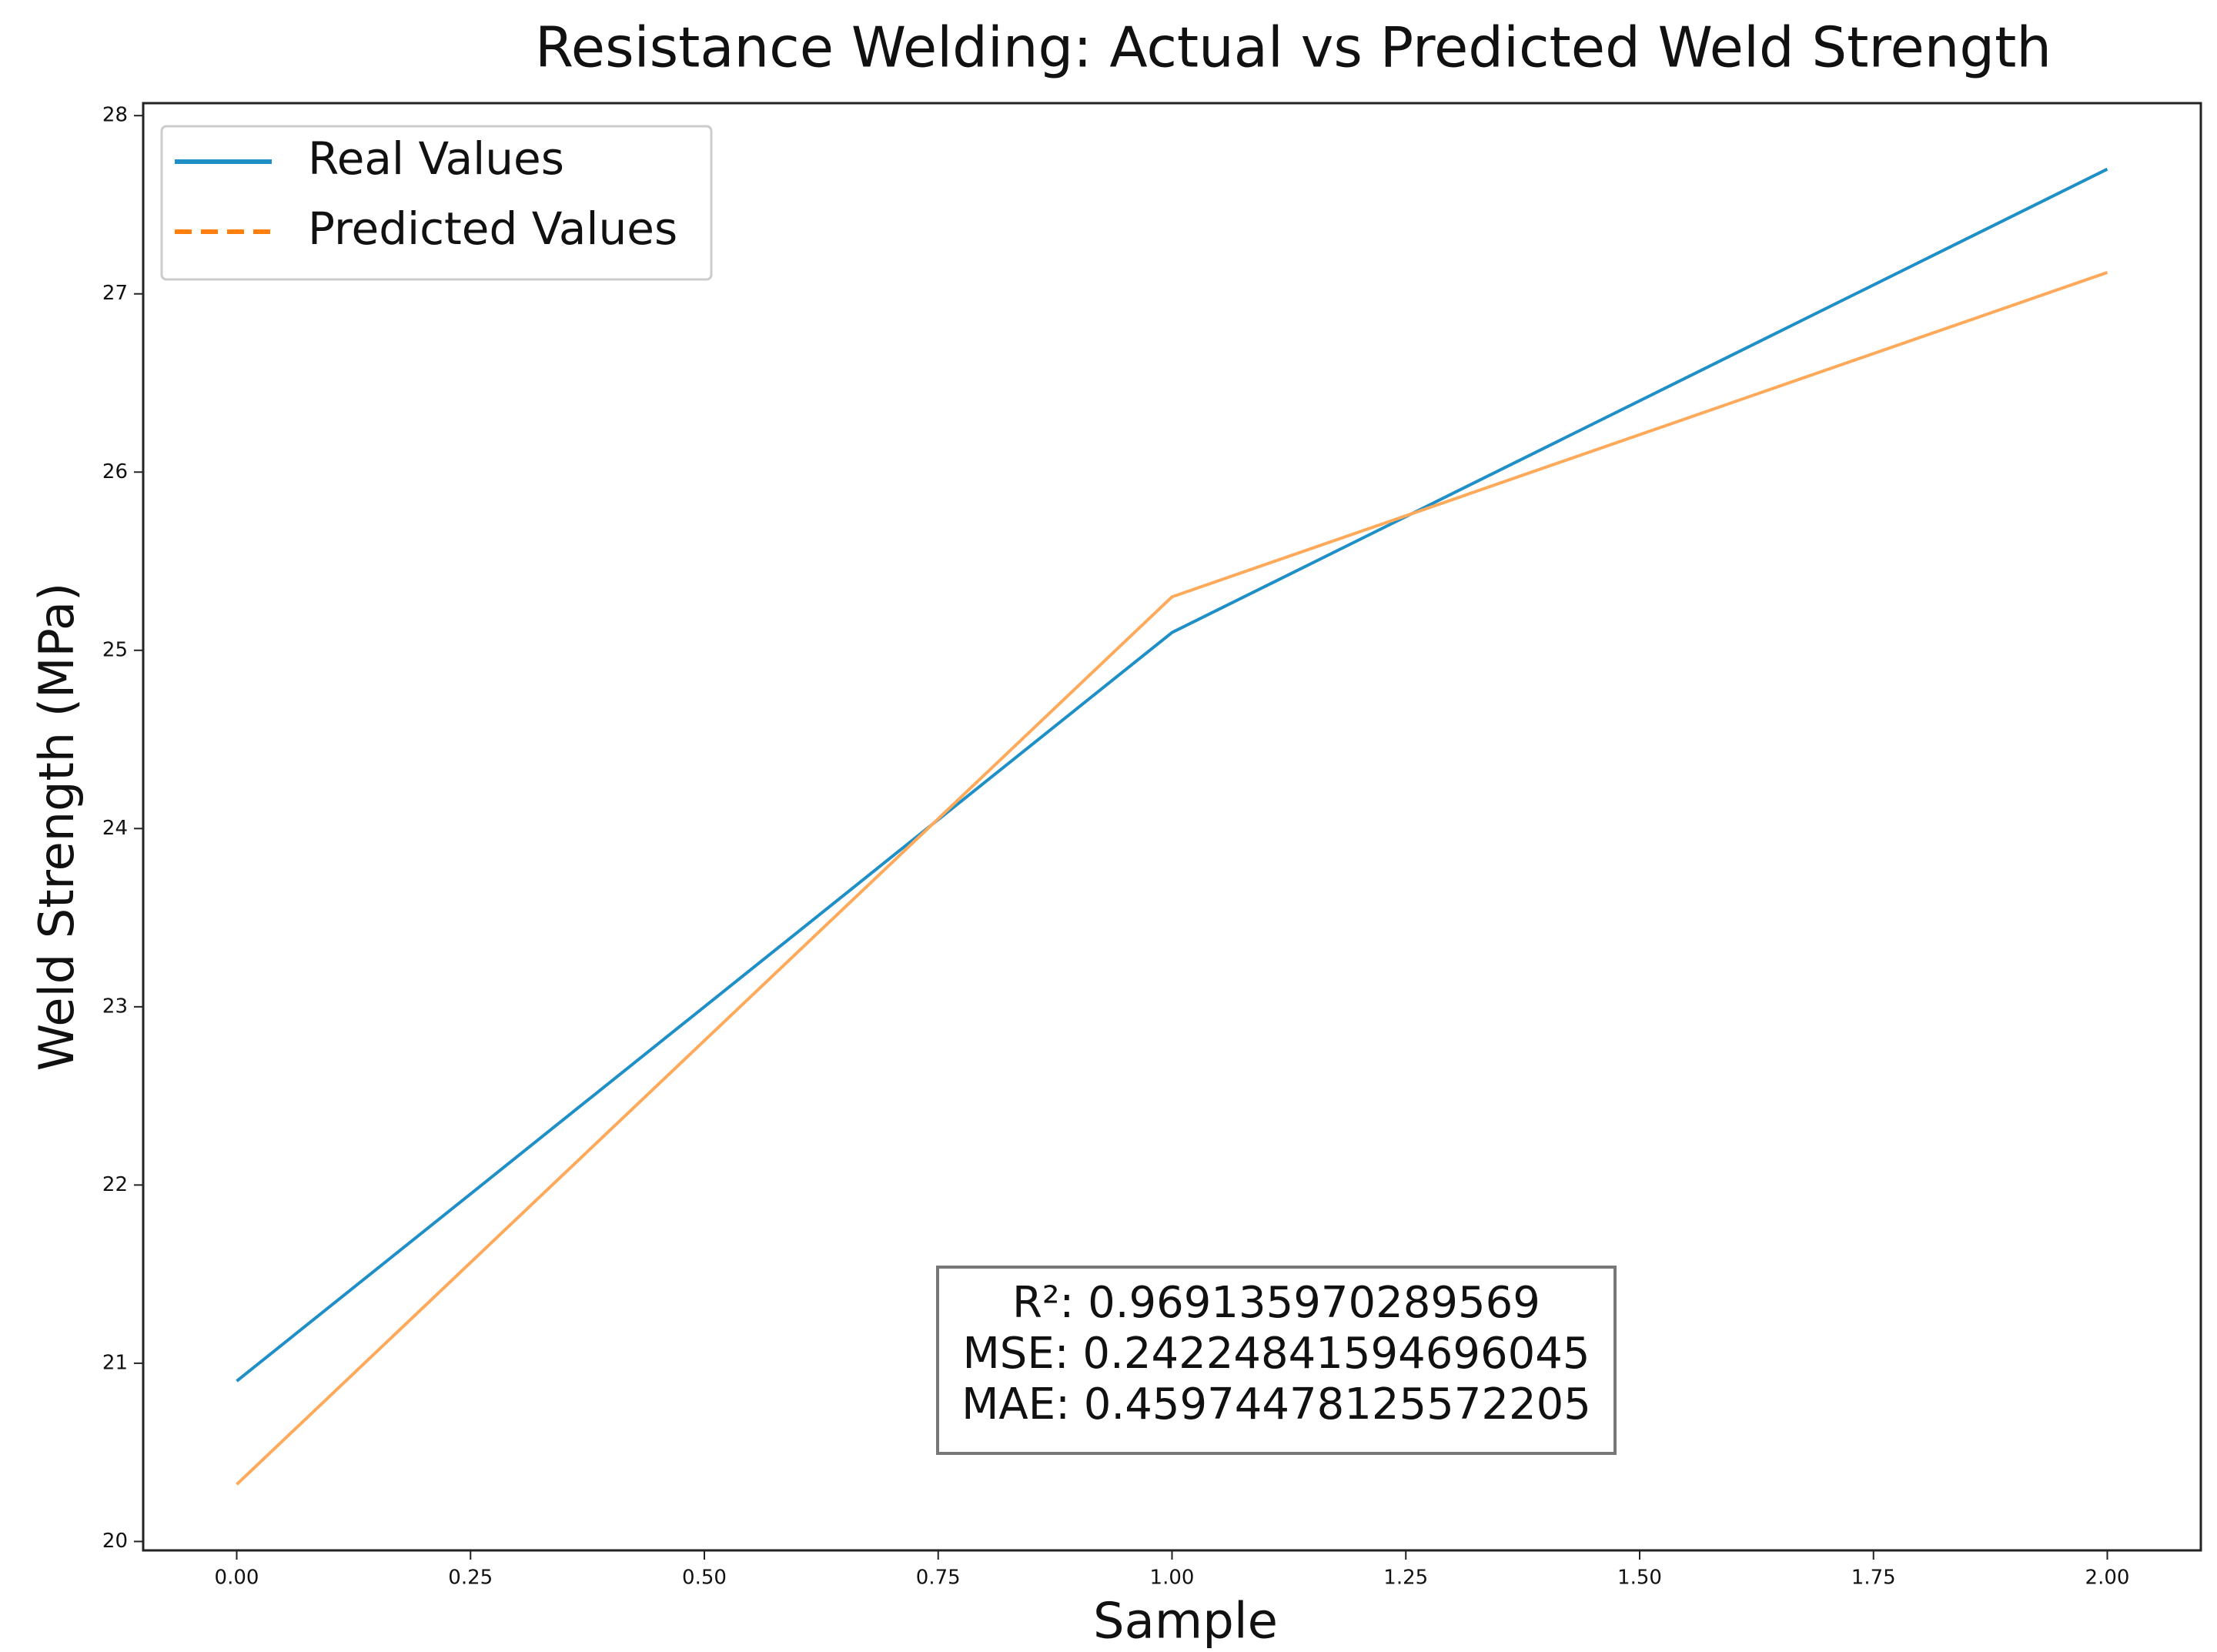 The width and height of the screenshot is (2217, 1652). I want to click on x-tick-label: 0.75, so click(939, 1578).